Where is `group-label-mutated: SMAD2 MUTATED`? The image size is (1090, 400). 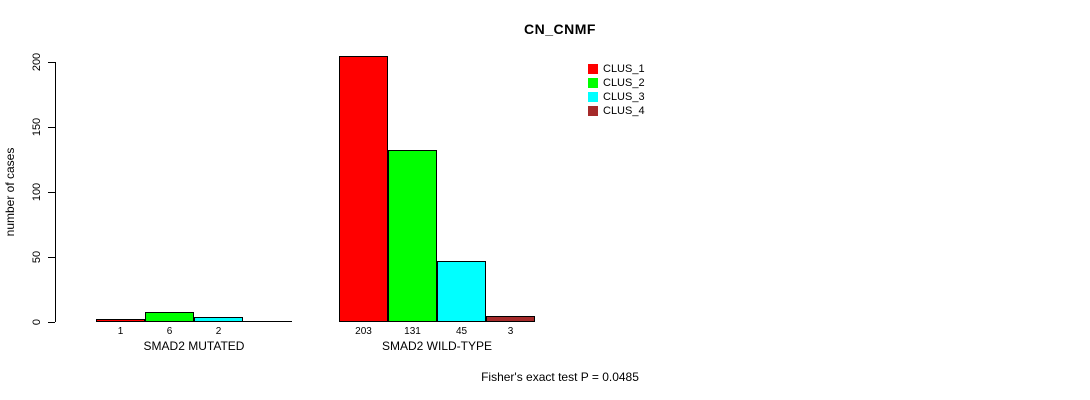 group-label-mutated: SMAD2 MUTATED is located at coordinates (194, 346).